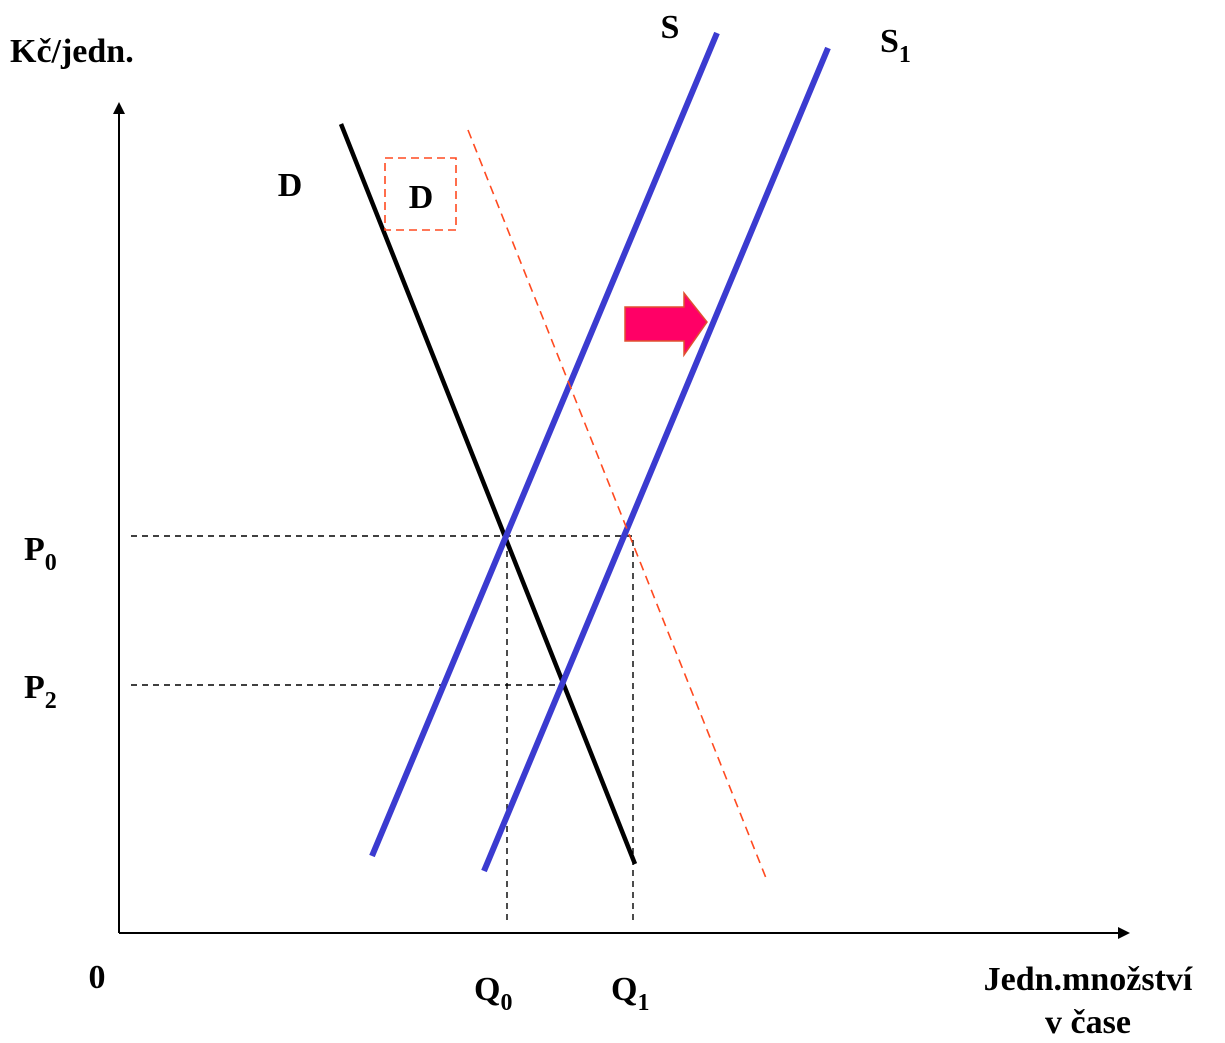  What do you see at coordinates (1088, 1022) in the screenshot?
I see `x-axis-label-line2: v čase` at bounding box center [1088, 1022].